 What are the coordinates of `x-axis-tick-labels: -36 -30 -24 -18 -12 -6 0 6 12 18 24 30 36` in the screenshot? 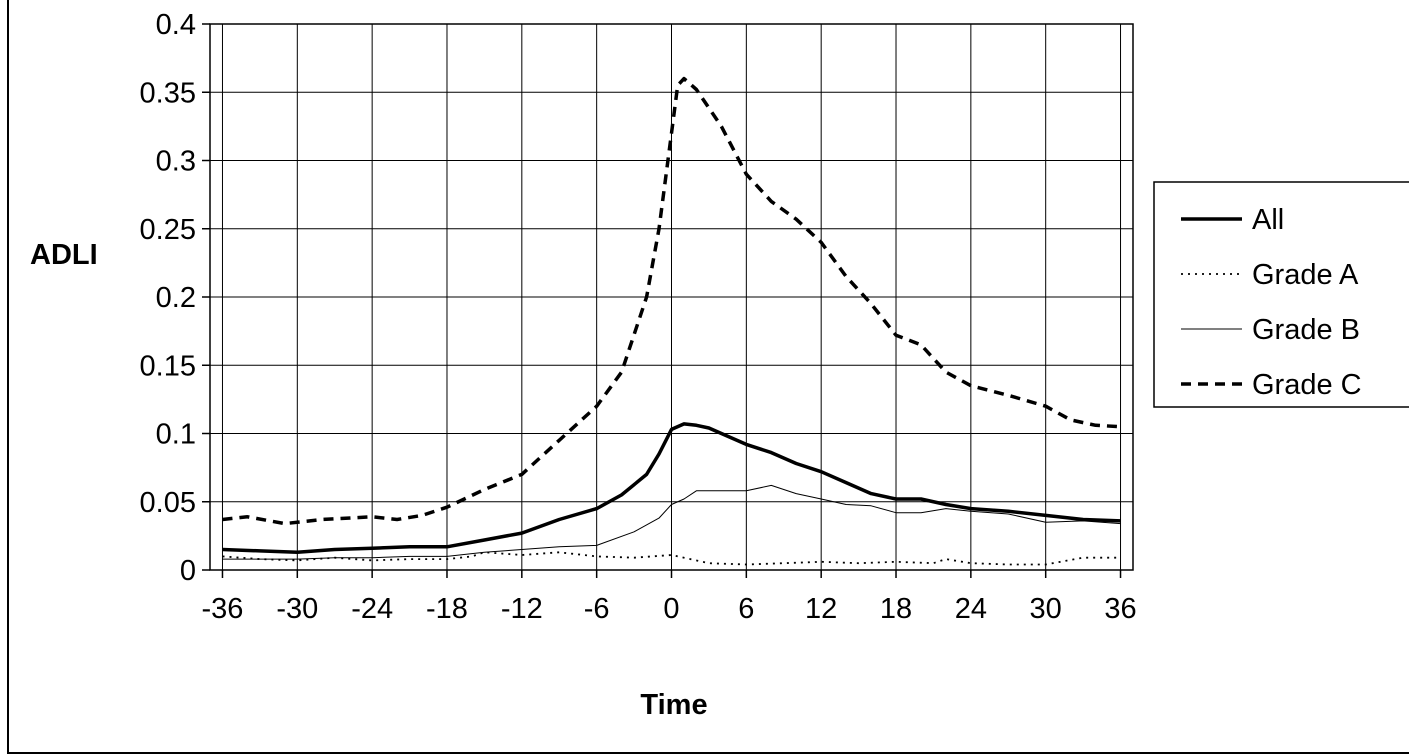 It's located at (669, 609).